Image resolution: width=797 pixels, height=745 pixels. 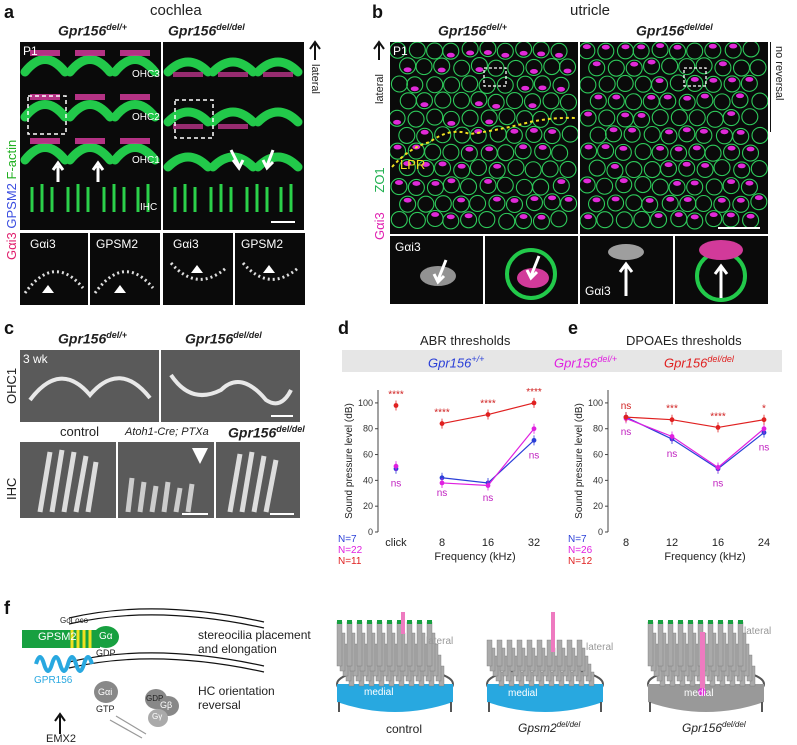 I want to click on panel-c-row2-label: IHC, so click(x=11, y=488).